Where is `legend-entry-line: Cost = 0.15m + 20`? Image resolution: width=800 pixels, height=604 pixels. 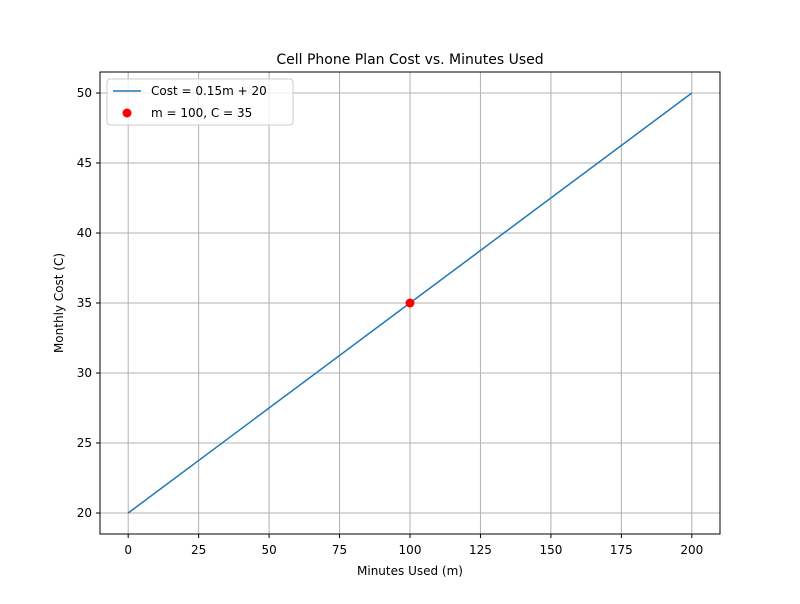
legend-entry-line: Cost = 0.15m + 20 is located at coordinates (209, 91).